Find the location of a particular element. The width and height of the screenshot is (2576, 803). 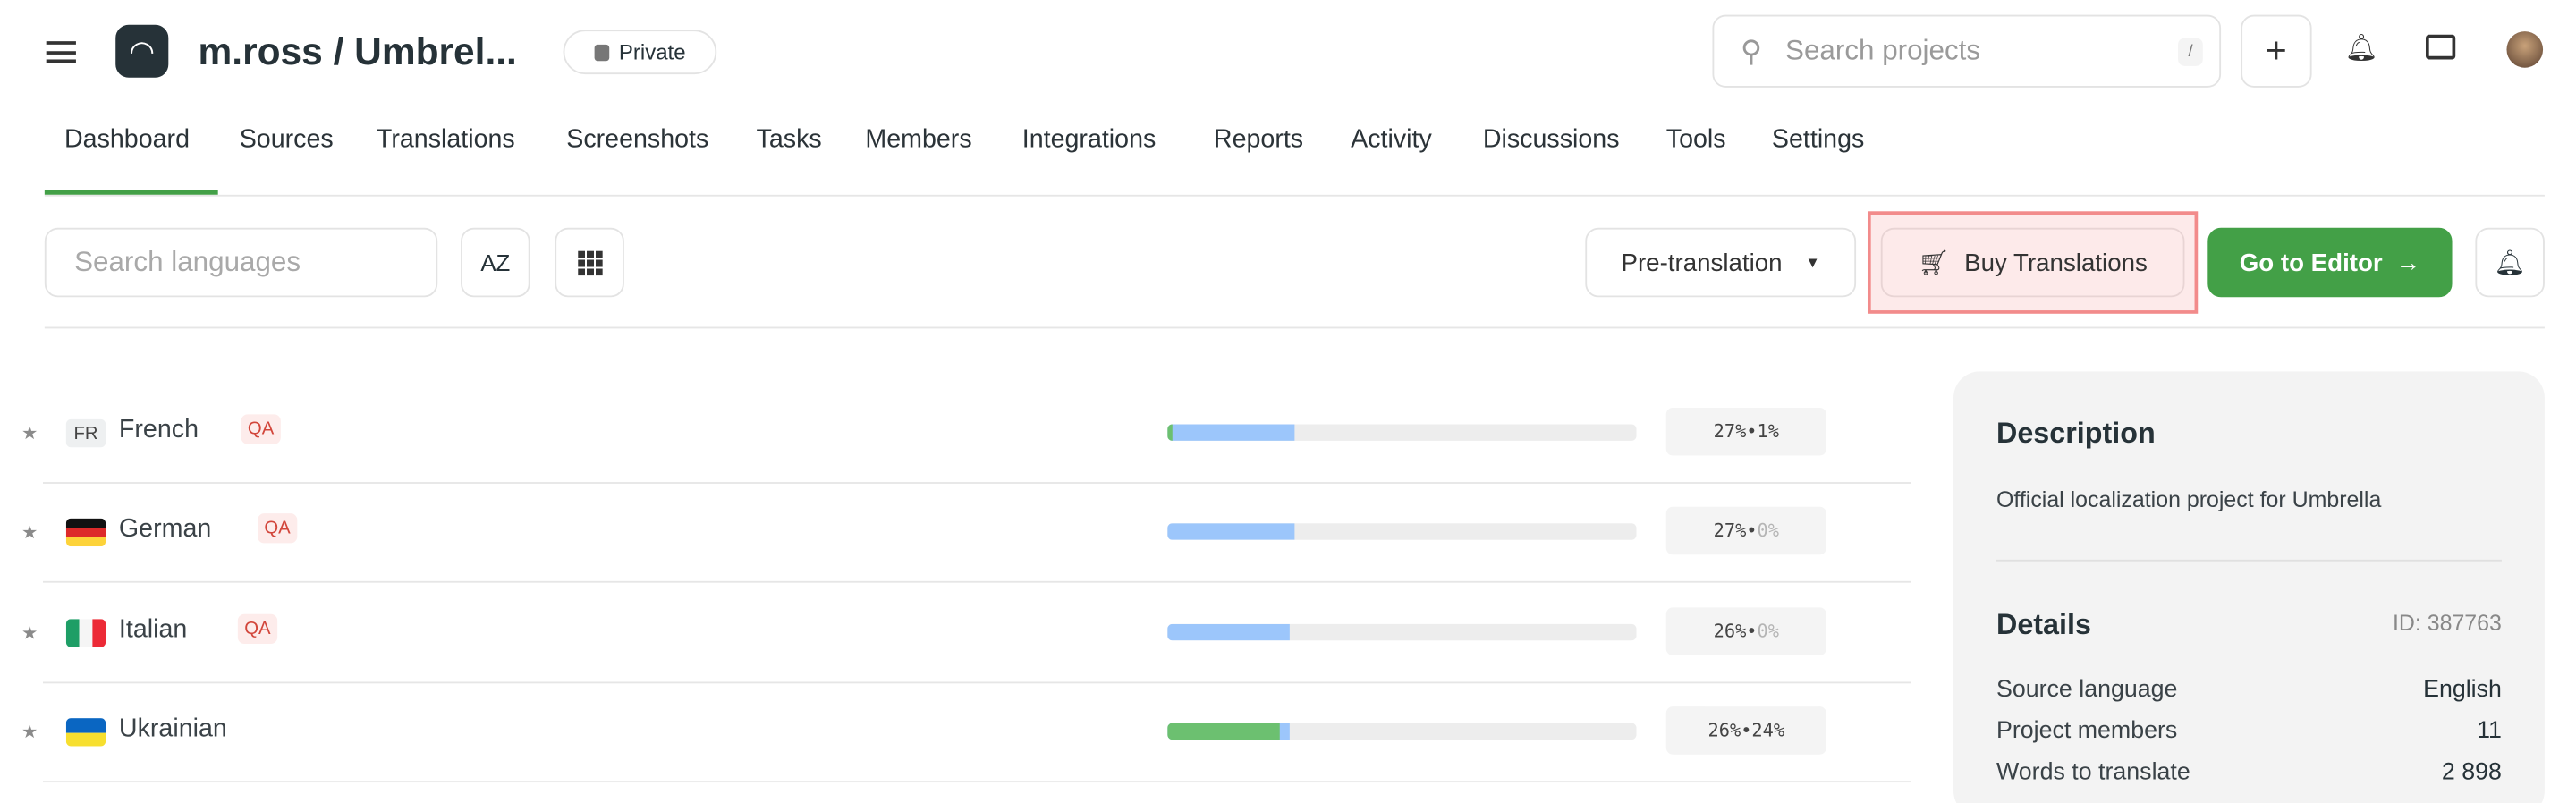

project-search: ⚲ Search projects / is located at coordinates (1967, 51).